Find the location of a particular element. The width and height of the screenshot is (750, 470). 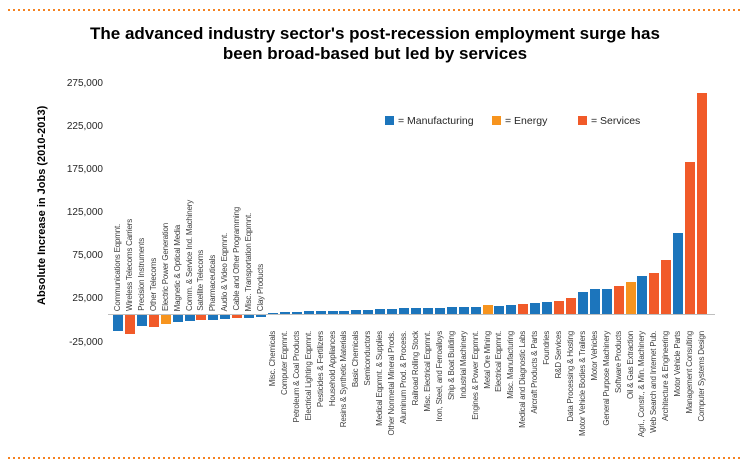

y-tick-label: 25,000 is located at coordinates (87, 299).